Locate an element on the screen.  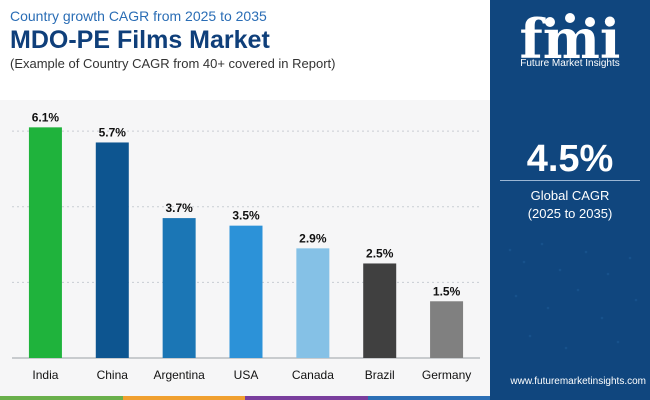
x-tick-label: Canada is located at coordinates (313, 375).